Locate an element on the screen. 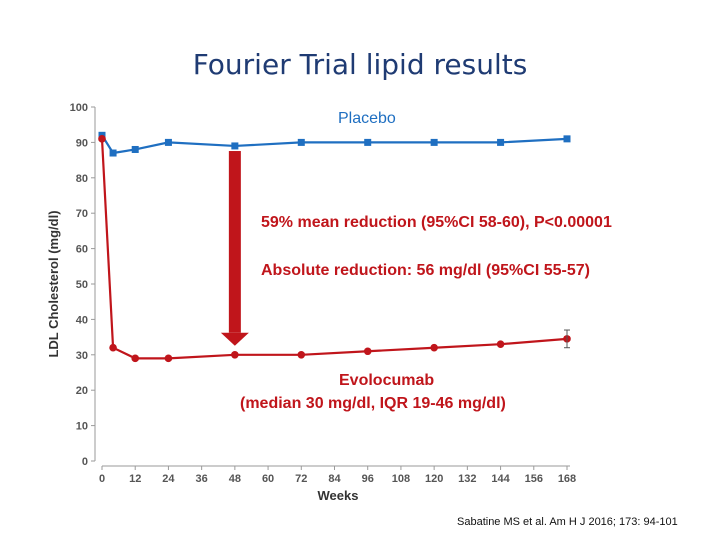 This screenshot has height=540, width=720. y-tick-label: 50 is located at coordinates (82, 285).